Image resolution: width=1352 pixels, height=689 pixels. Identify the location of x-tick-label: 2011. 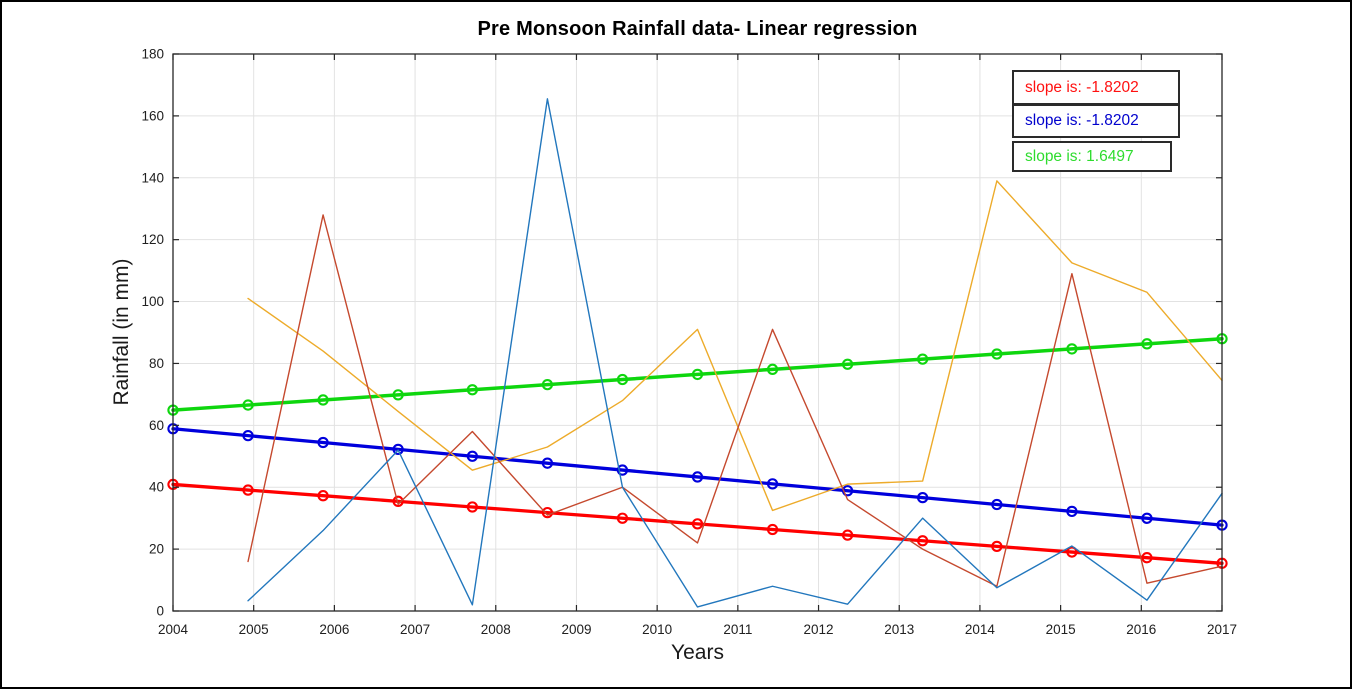
(737, 629).